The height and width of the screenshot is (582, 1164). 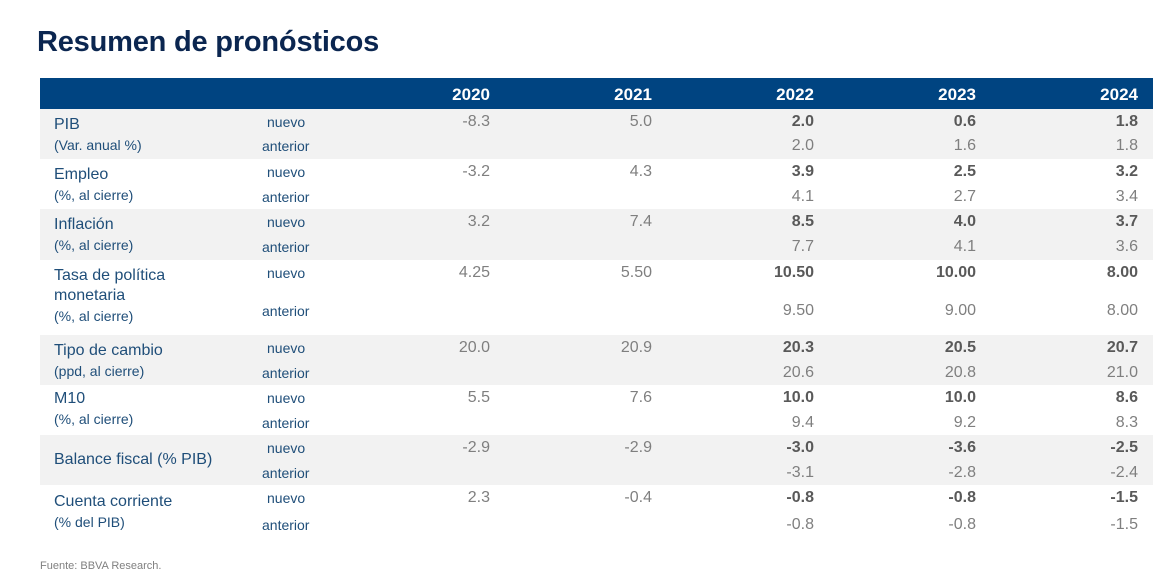 What do you see at coordinates (1126, 422) in the screenshot?
I see `value-anterior-2024: 8.3` at bounding box center [1126, 422].